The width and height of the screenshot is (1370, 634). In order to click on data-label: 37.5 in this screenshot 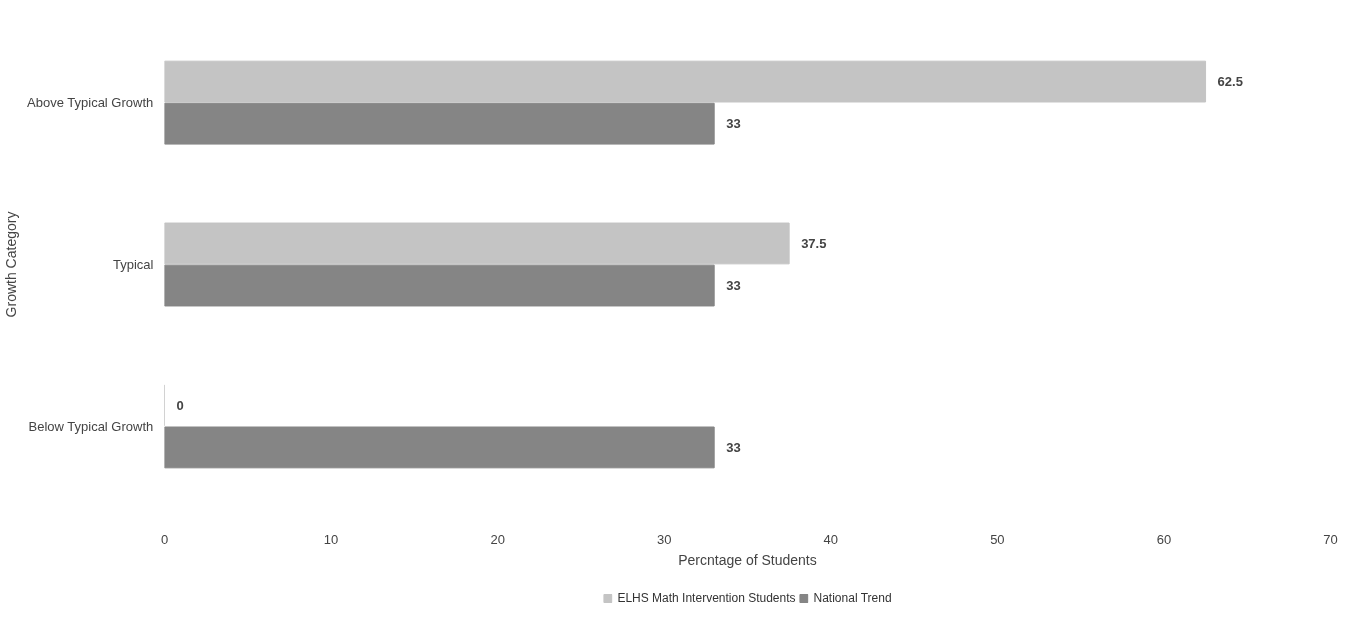, I will do `click(814, 243)`.